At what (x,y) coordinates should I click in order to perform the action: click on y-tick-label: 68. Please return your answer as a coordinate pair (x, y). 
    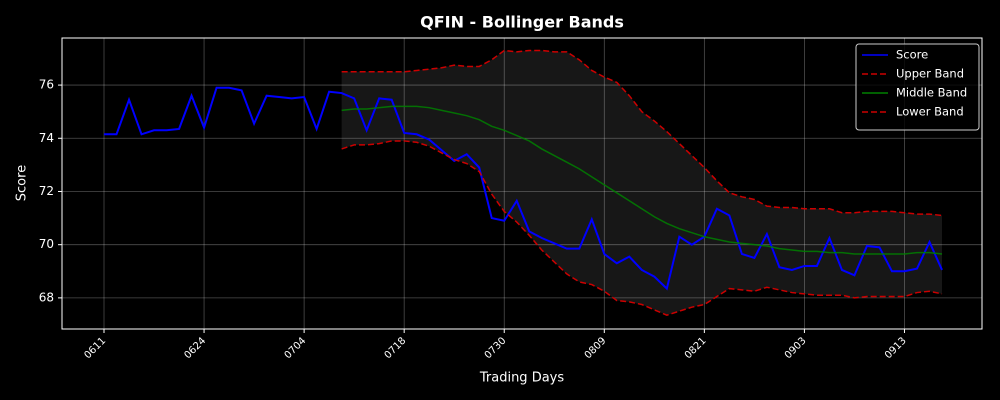
    Looking at the image, I should click on (46, 297).